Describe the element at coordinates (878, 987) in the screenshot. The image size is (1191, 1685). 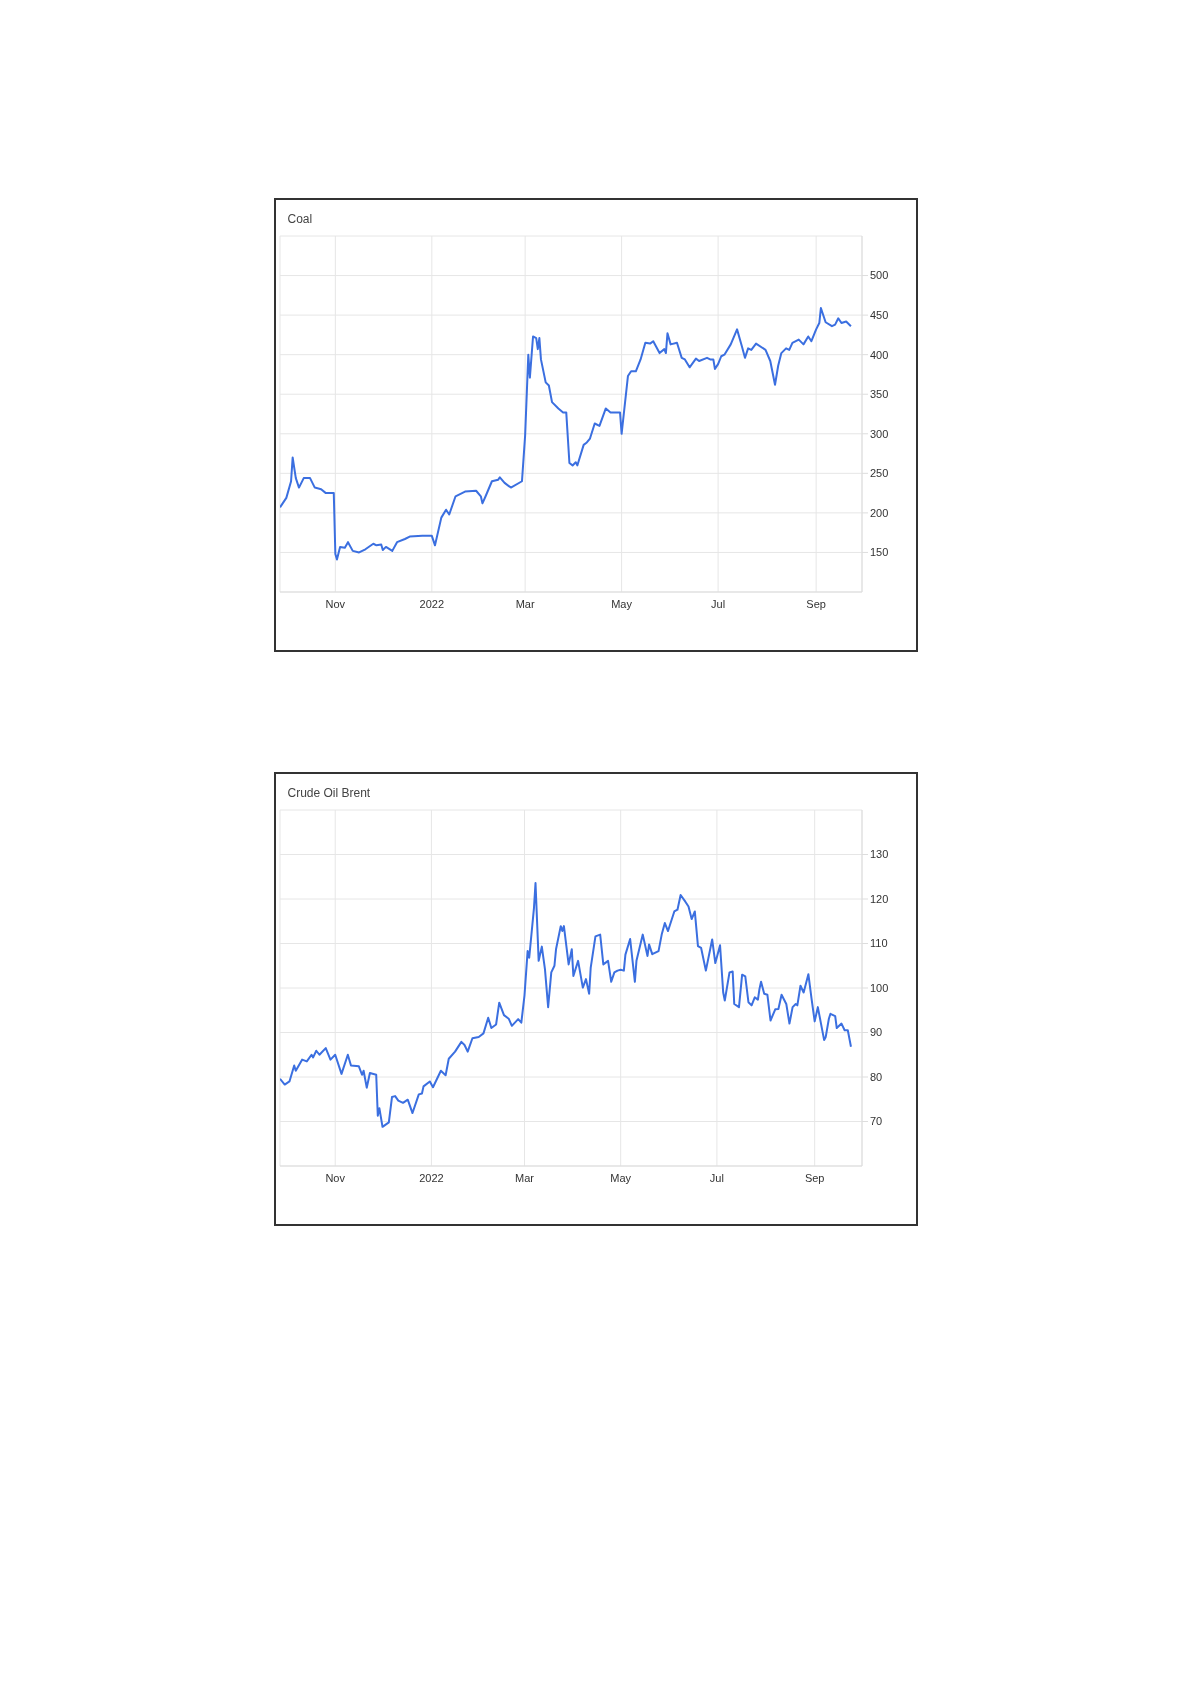
I see `y-tick-label: 100` at that location.